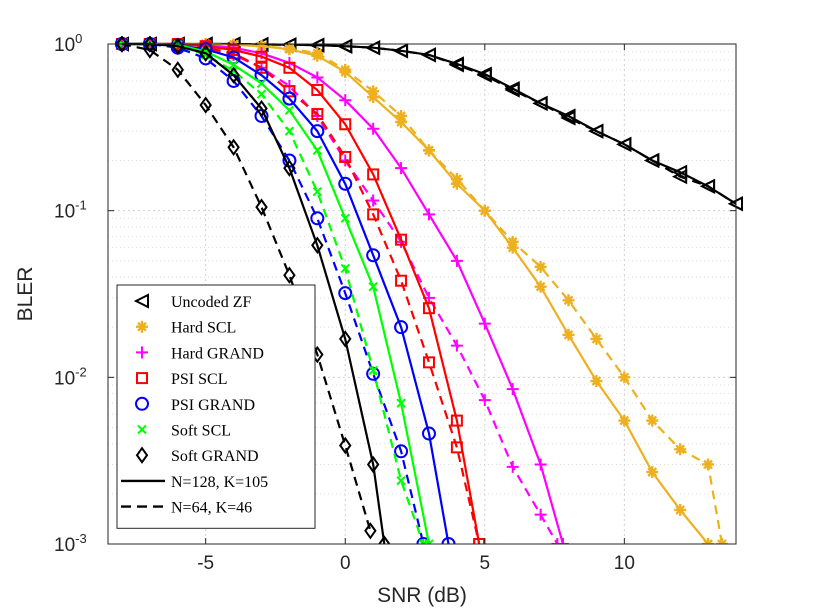  What do you see at coordinates (422, 595) in the screenshot?
I see `x-axis-label: SNR (dB)` at bounding box center [422, 595].